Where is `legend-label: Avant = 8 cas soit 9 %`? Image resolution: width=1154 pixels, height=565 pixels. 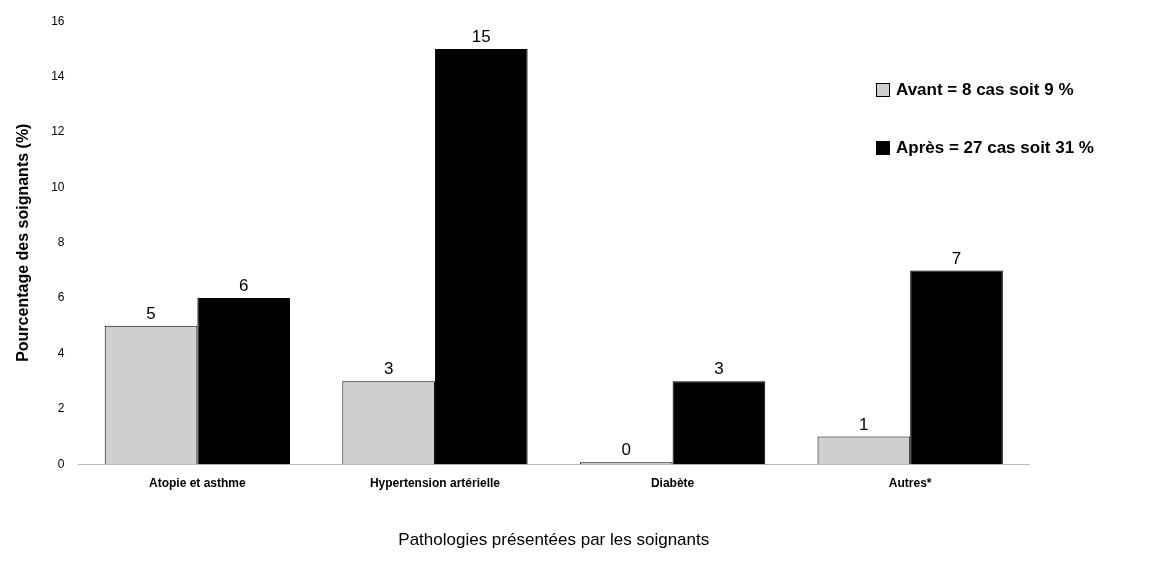
legend-label: Avant = 8 cas soit 9 % is located at coordinates (985, 90).